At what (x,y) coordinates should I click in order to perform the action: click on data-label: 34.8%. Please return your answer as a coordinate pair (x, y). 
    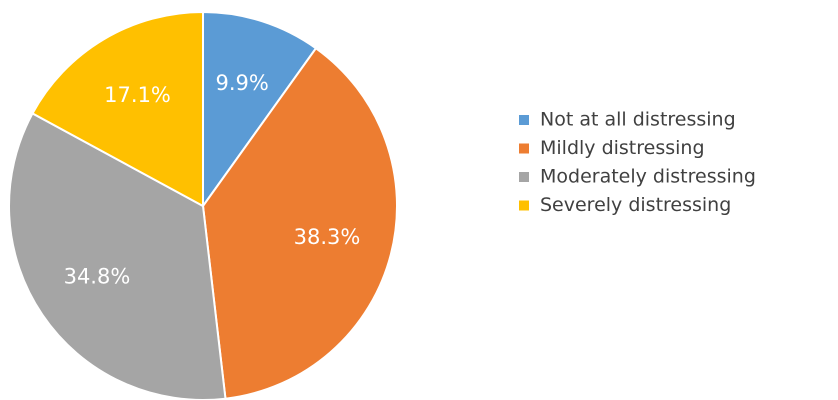
    Looking at the image, I should click on (97, 277).